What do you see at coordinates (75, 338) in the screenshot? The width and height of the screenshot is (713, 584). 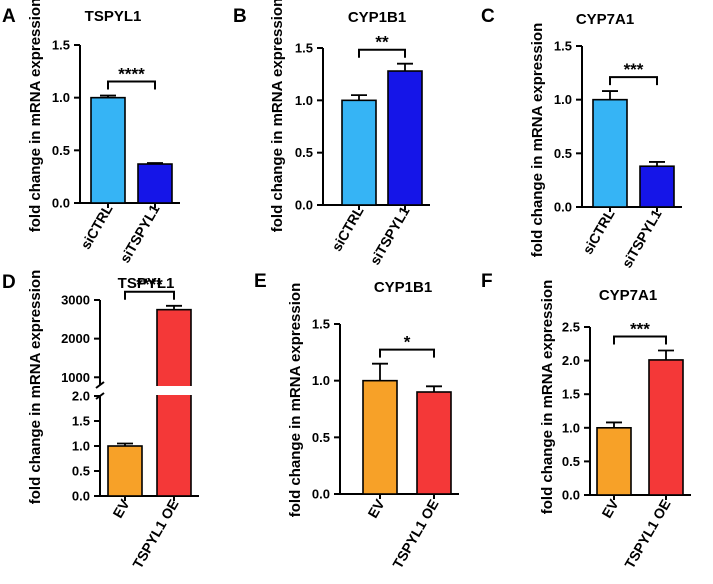 I see `y-tick-label: 2000` at bounding box center [75, 338].